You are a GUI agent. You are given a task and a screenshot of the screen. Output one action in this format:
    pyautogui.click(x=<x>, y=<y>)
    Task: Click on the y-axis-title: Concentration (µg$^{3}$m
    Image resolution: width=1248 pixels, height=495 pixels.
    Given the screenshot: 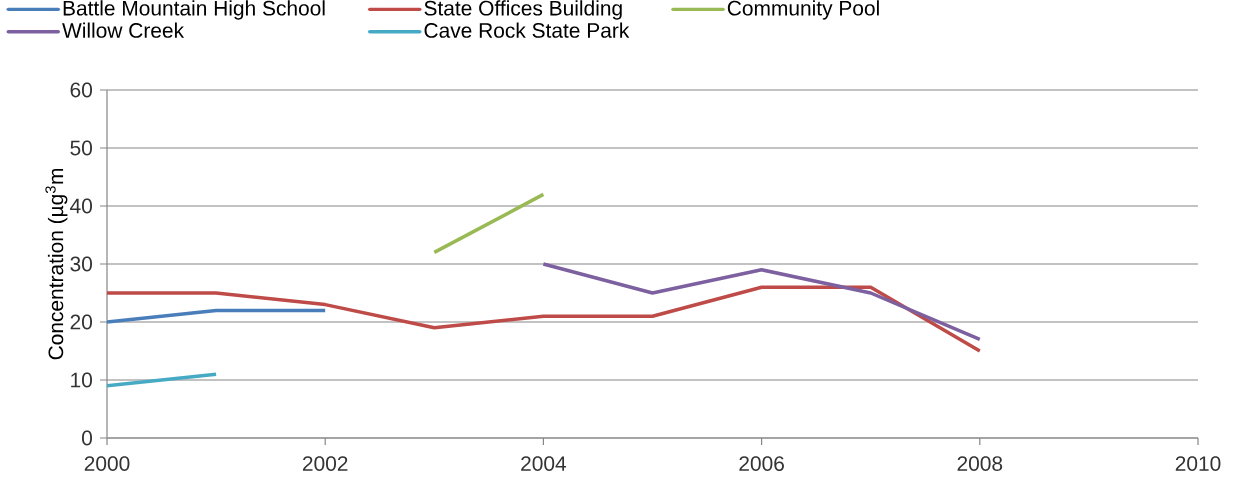 What is the action you would take?
    pyautogui.click(x=56, y=264)
    